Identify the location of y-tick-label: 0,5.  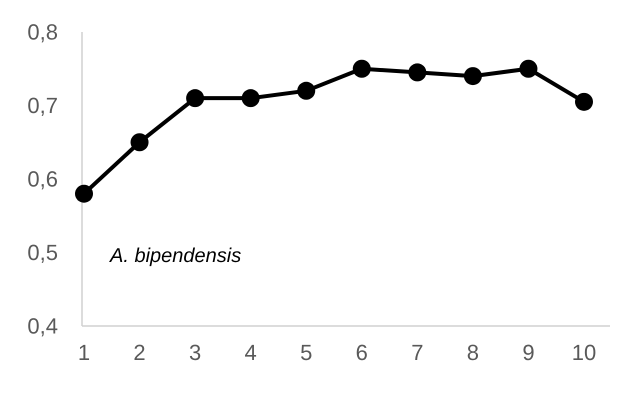
(42, 253).